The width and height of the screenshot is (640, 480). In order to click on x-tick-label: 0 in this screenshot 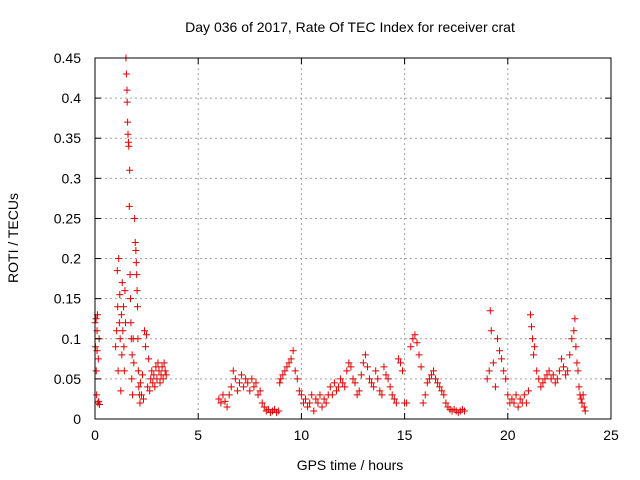, I will do `click(95, 435)`.